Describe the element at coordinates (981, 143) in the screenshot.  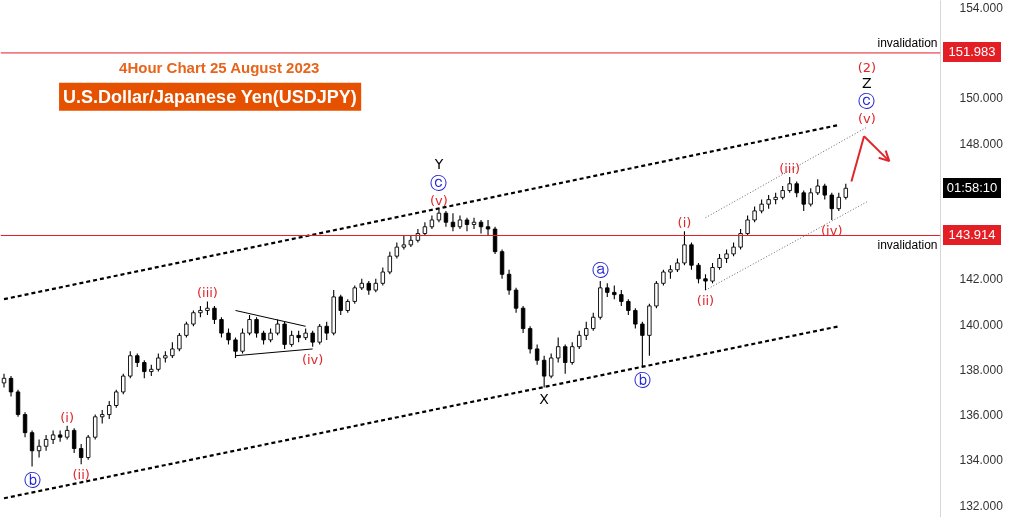
I see `y-tick-label: 148.000` at that location.